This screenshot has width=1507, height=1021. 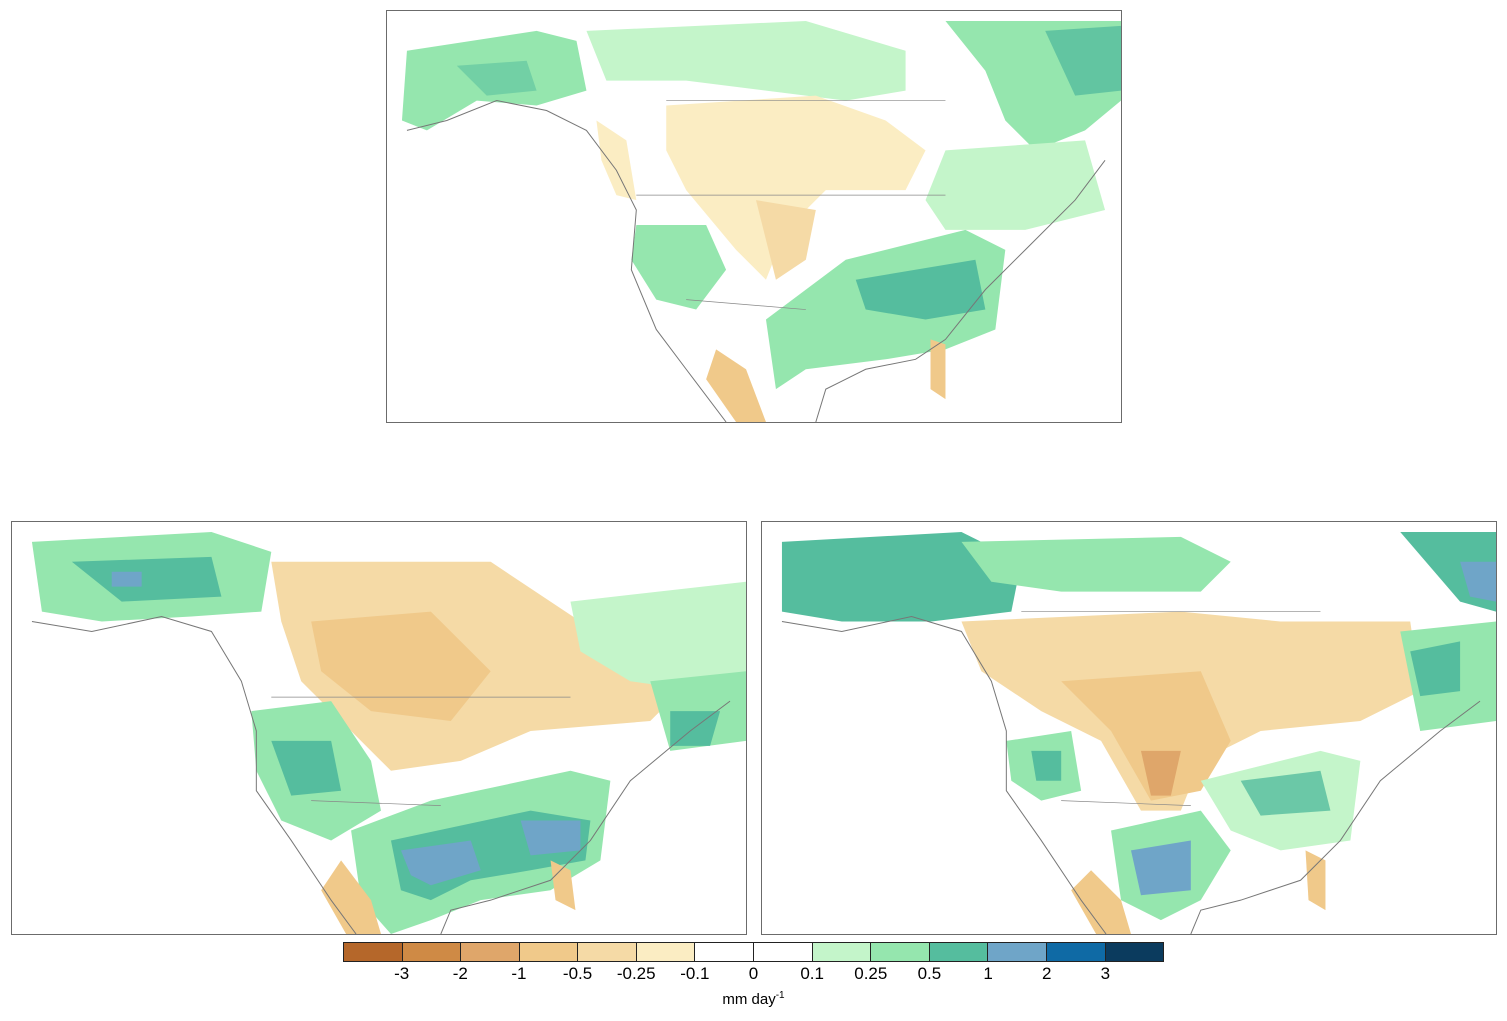 What do you see at coordinates (871, 973) in the screenshot?
I see `colorbar-tick-label: 0.25` at bounding box center [871, 973].